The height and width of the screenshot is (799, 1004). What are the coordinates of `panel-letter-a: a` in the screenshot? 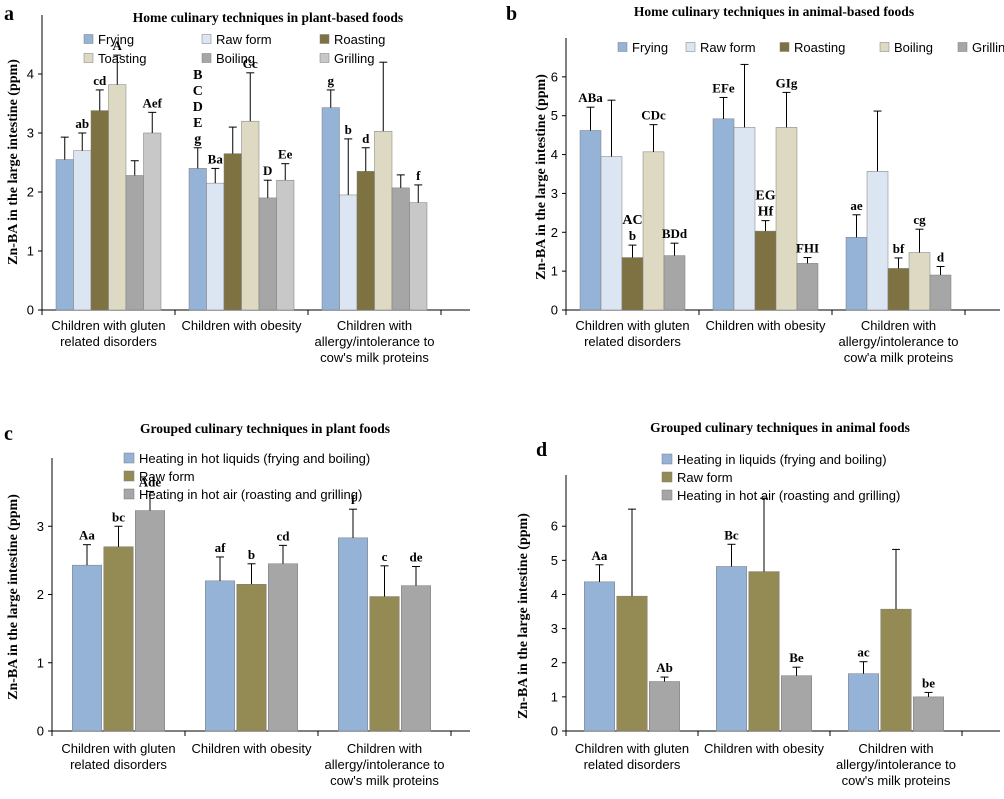 It's located at (9, 14).